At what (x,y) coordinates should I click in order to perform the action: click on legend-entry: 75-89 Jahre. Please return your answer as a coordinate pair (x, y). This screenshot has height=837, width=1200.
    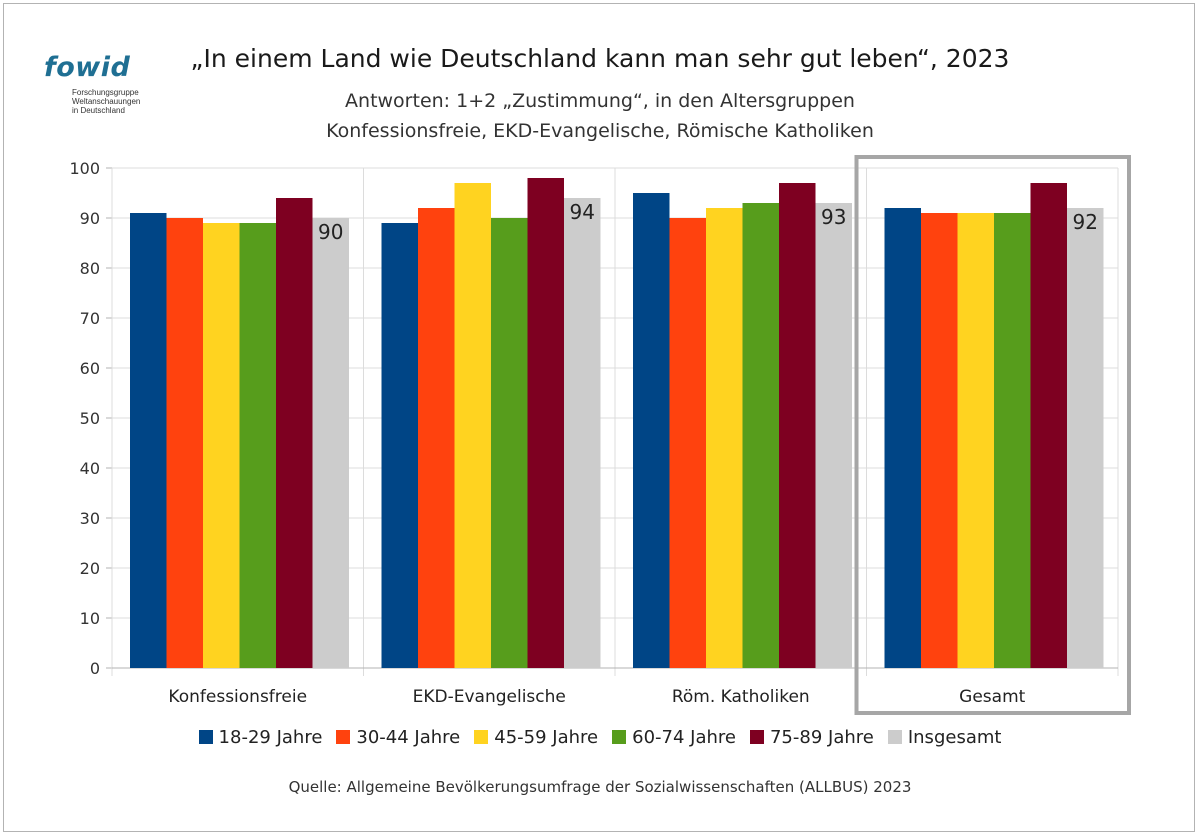
    Looking at the image, I should click on (811, 737).